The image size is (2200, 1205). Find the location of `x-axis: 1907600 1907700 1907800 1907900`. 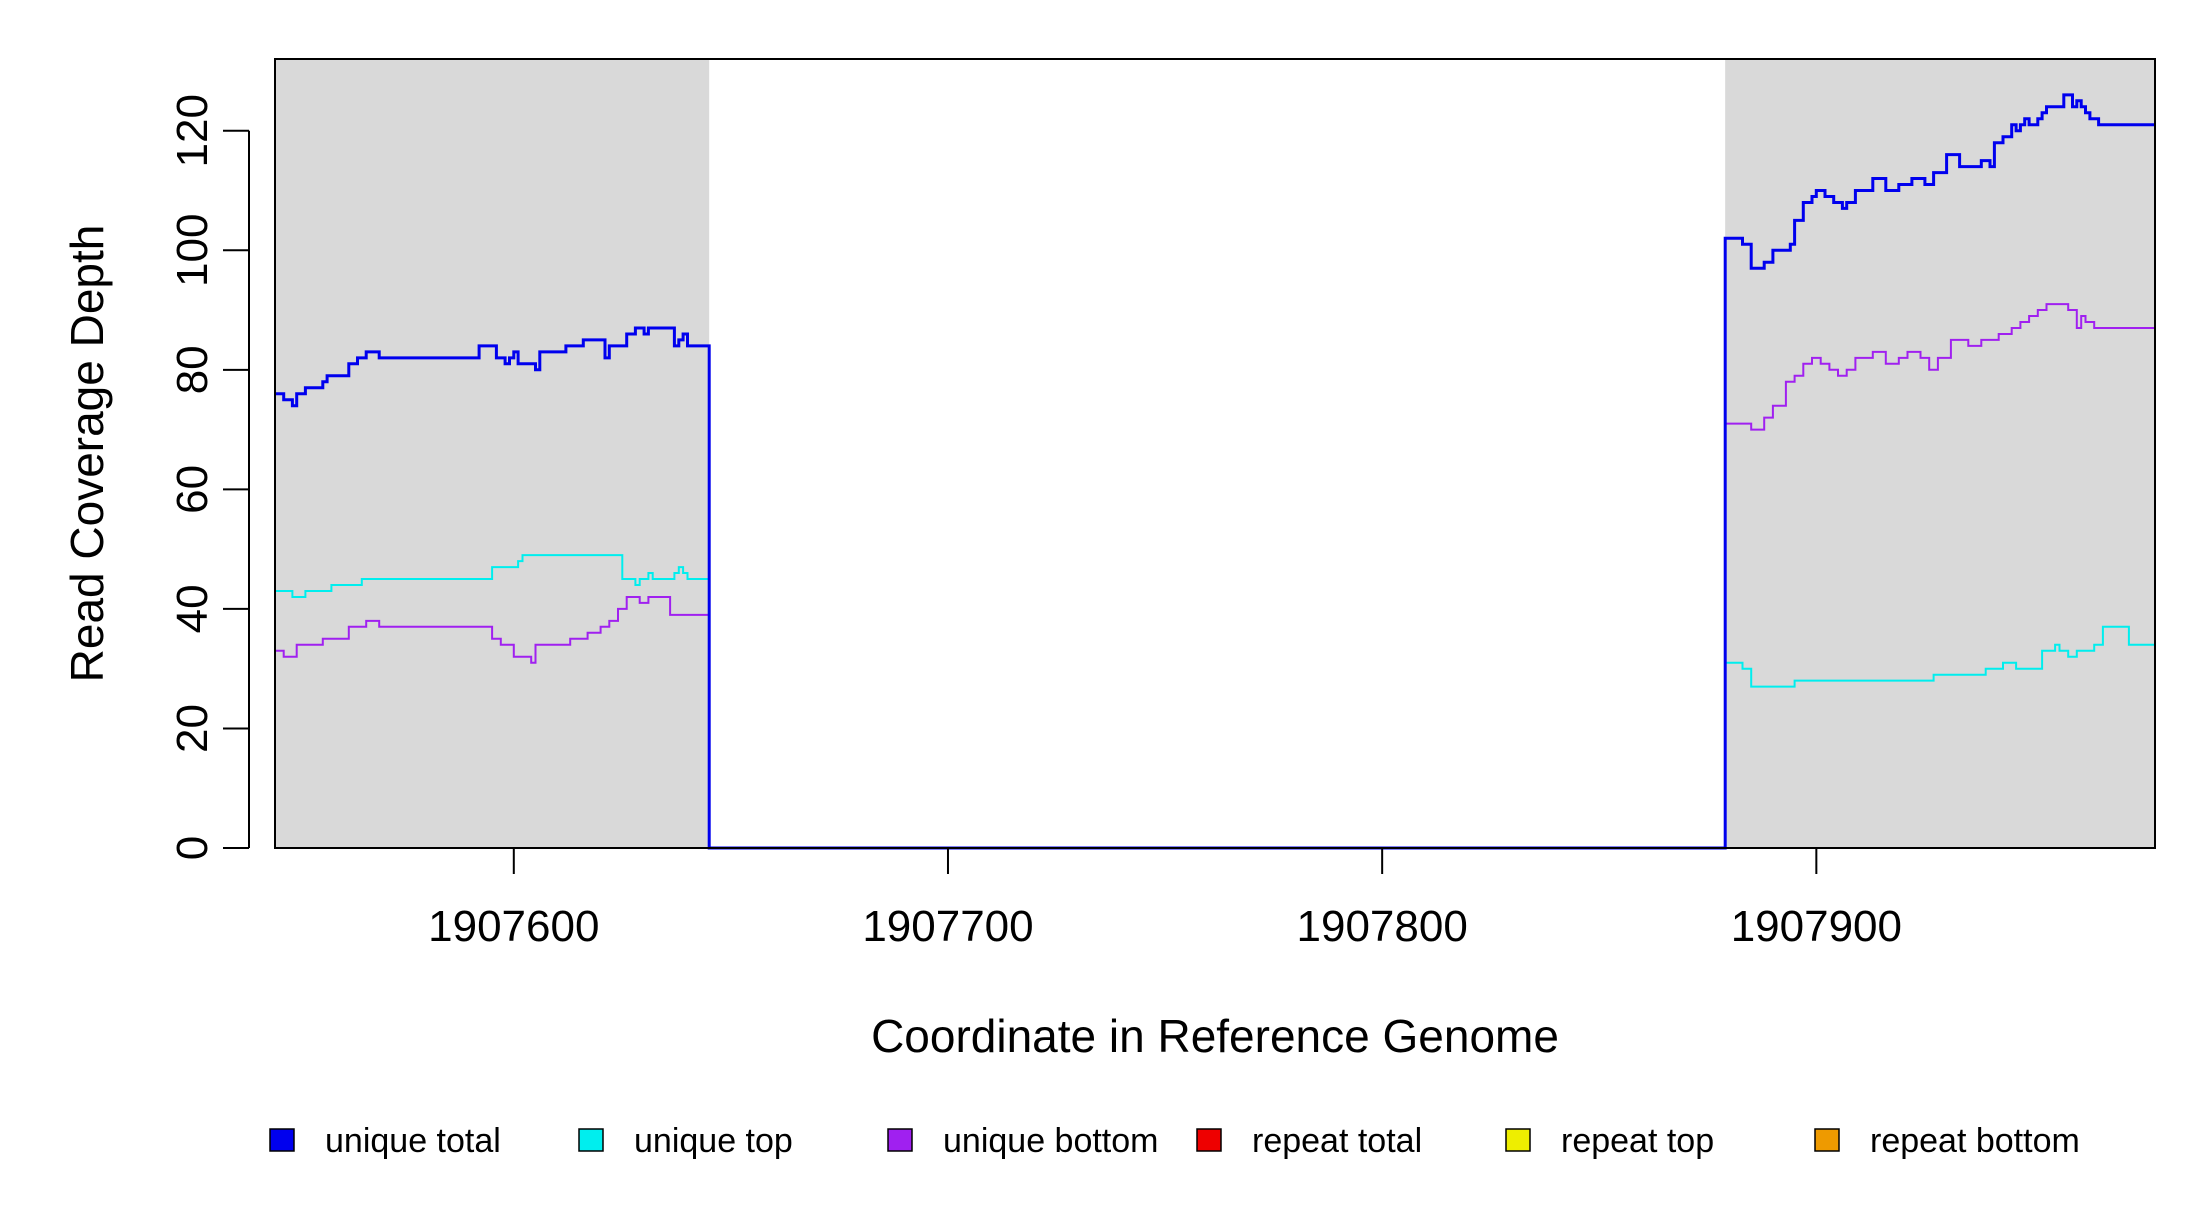

x-axis: 1907600 1907700 1907800 1907900 is located at coordinates (1165, 899).